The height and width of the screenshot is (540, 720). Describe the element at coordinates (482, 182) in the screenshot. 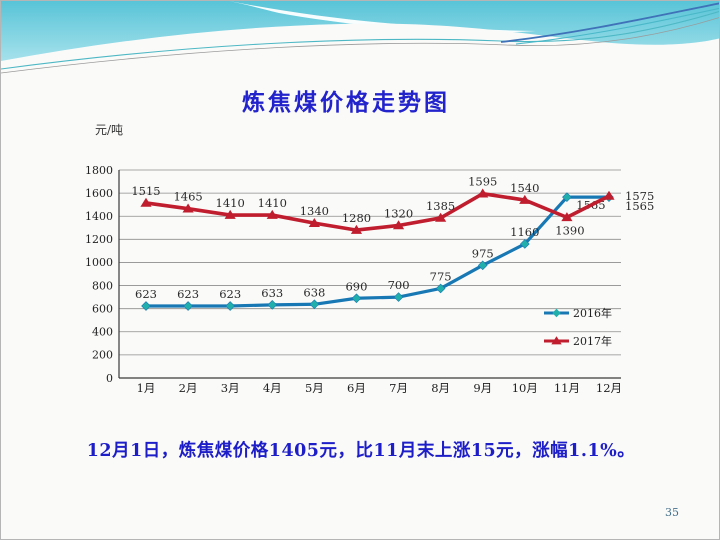

I see `data-label: 1595` at that location.